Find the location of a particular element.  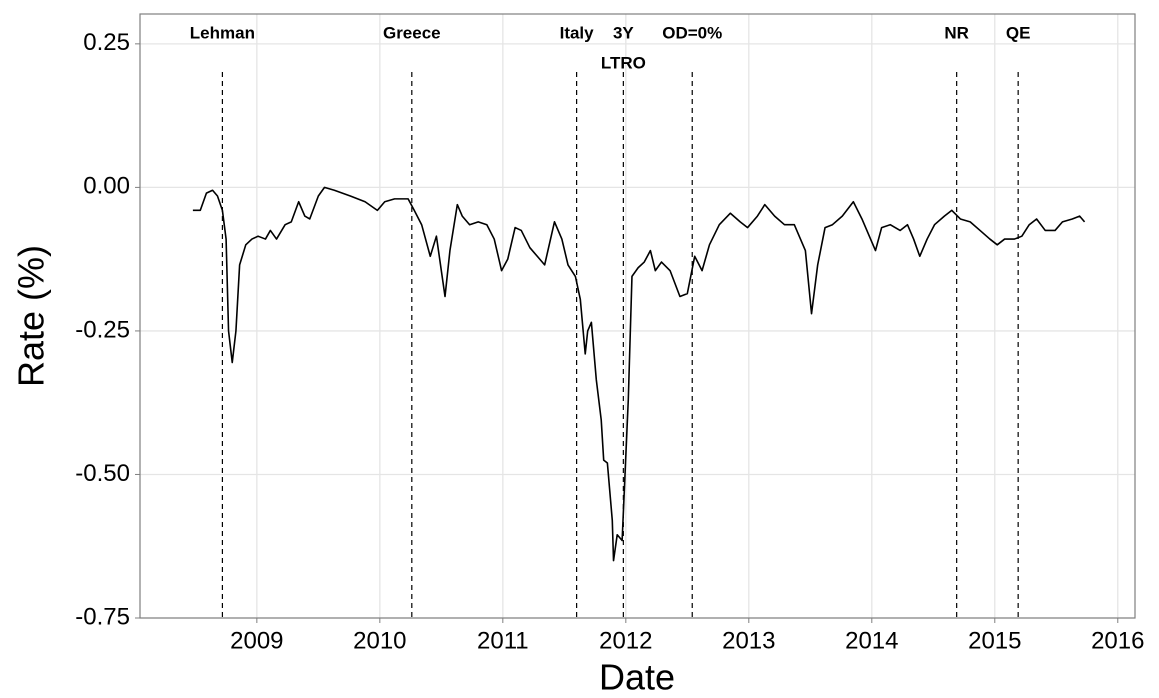

y-tick-label: -0.50 is located at coordinates (102, 473).